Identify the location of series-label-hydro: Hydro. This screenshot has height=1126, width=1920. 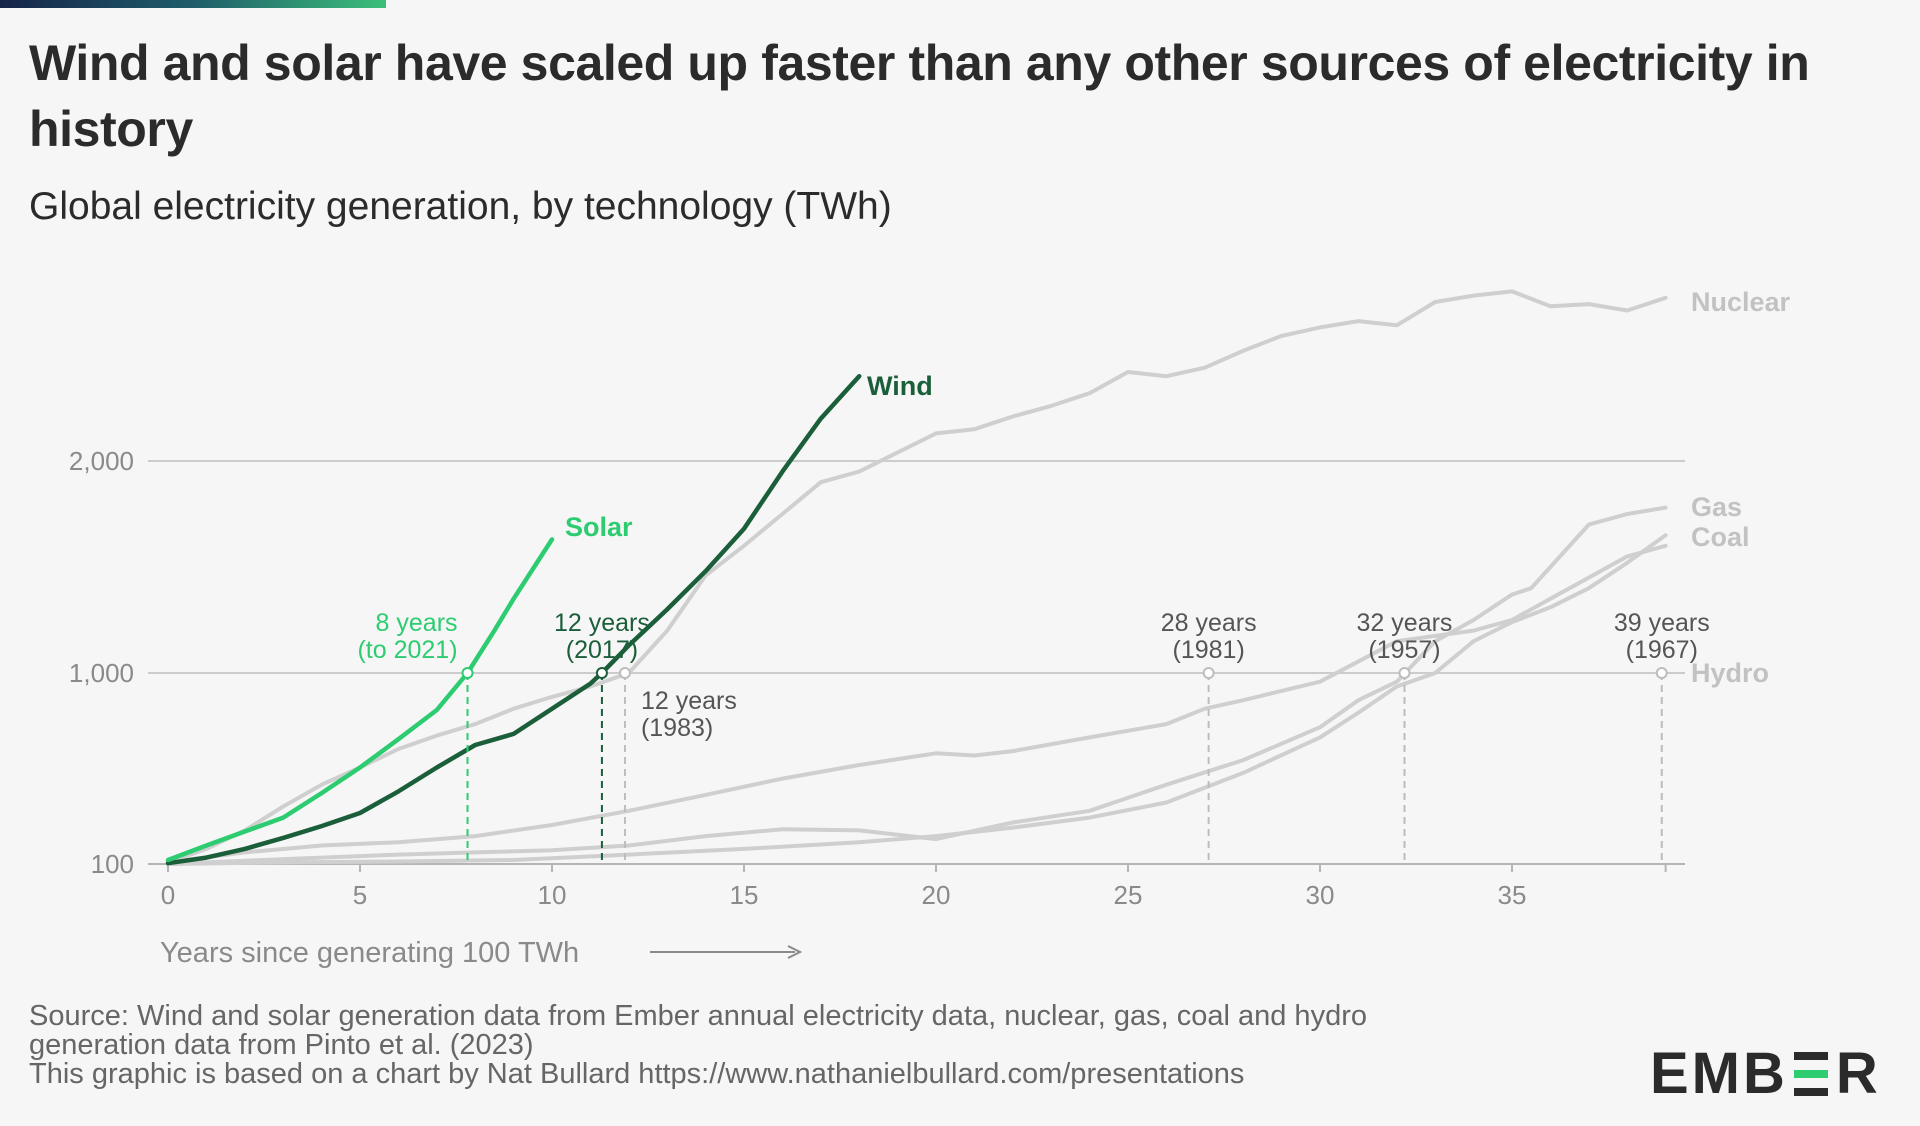
(1730, 673).